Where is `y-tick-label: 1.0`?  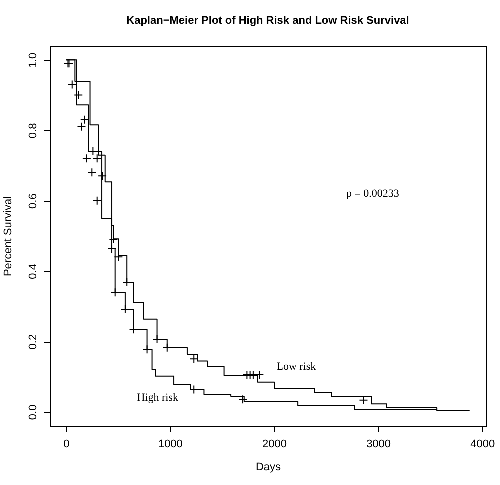 y-tick-label: 1.0 is located at coordinates (34, 60).